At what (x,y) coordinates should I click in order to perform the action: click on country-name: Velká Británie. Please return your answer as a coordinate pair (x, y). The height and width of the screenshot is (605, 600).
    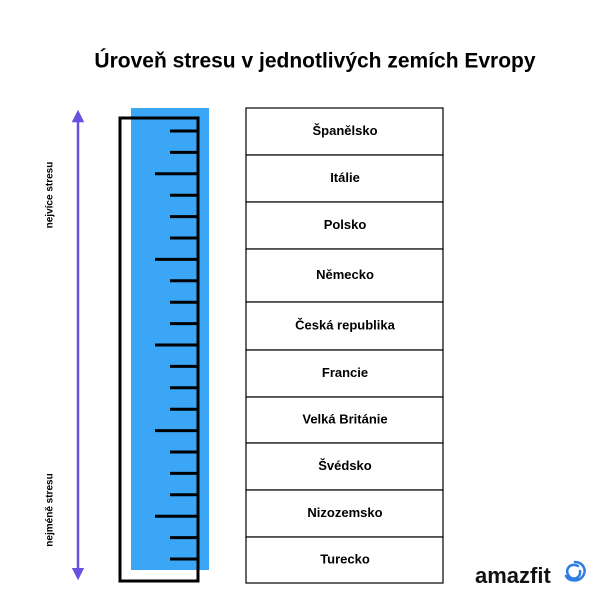
    Looking at the image, I should click on (344, 418).